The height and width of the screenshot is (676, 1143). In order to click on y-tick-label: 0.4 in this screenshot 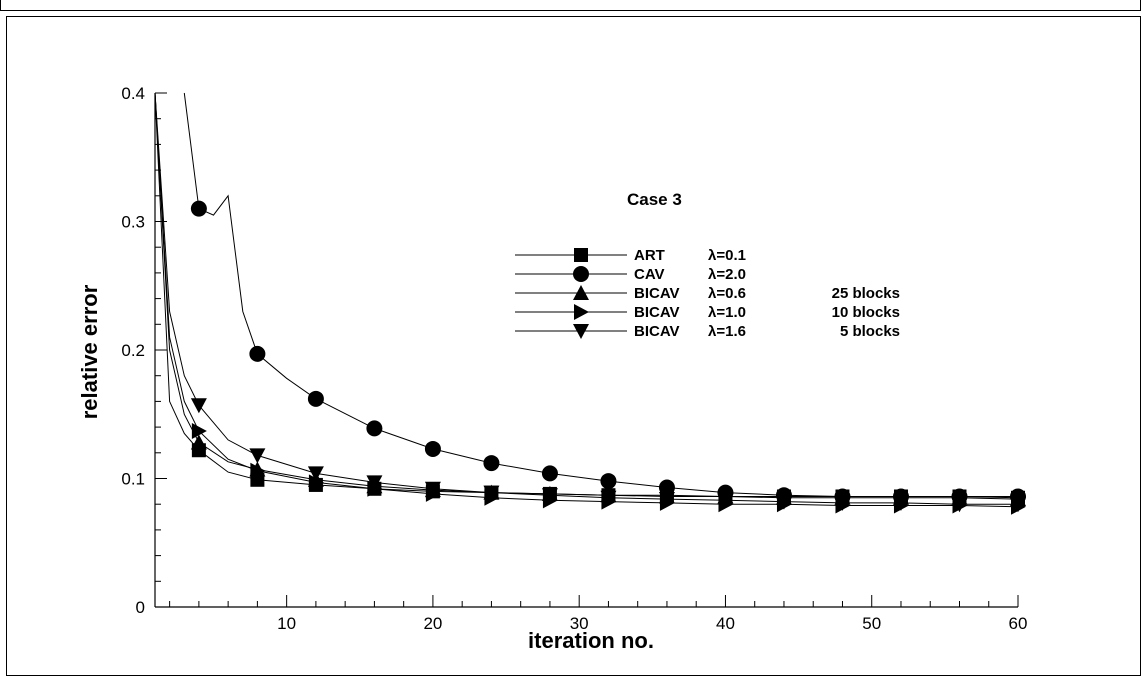, I will do `click(133, 93)`.